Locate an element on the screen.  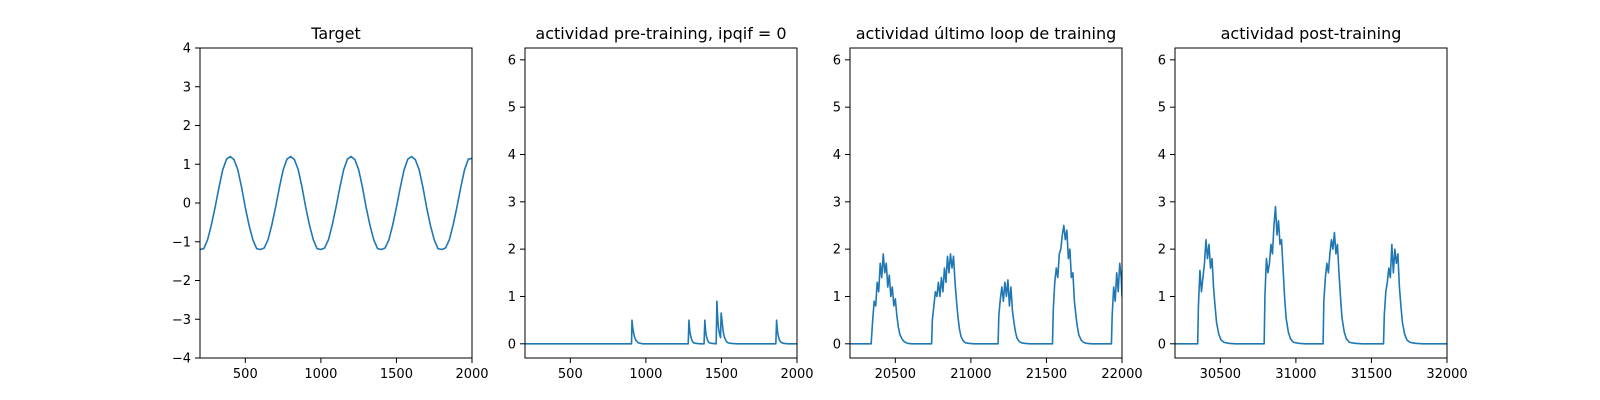
x-tick-label: 20500 is located at coordinates (895, 374).